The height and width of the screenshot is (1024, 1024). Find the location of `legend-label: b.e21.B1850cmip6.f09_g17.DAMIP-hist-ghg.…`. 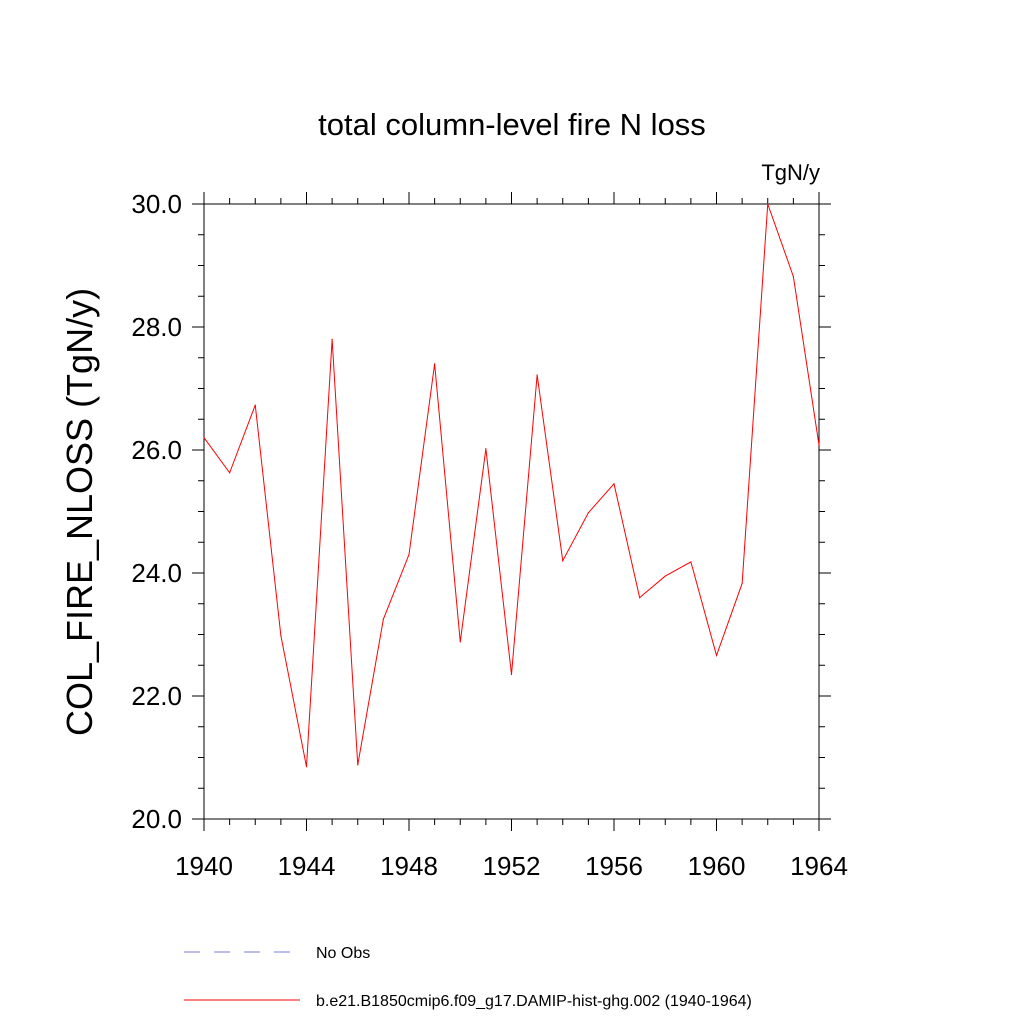

legend-label: b.e21.B1850cmip6.f09_g17.DAMIP-hist-ghg.… is located at coordinates (534, 1001).